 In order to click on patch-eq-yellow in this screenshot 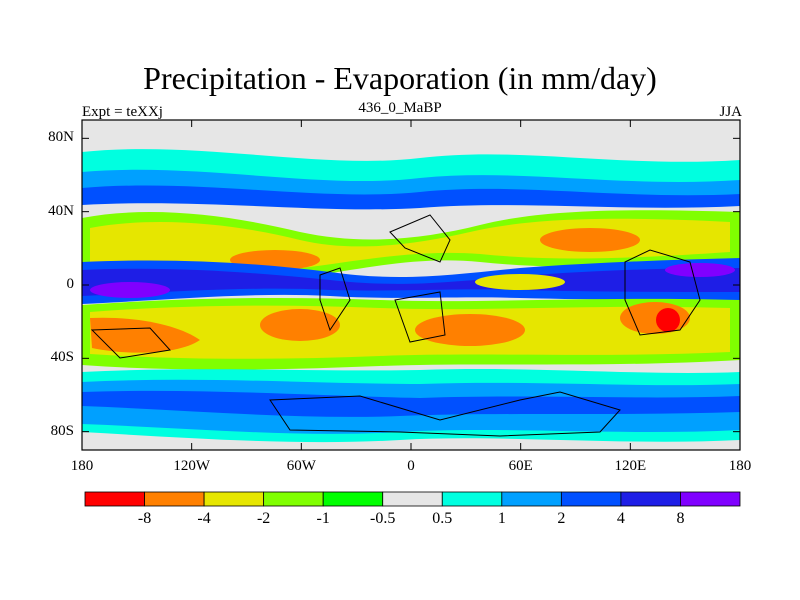, I will do `click(520, 282)`.